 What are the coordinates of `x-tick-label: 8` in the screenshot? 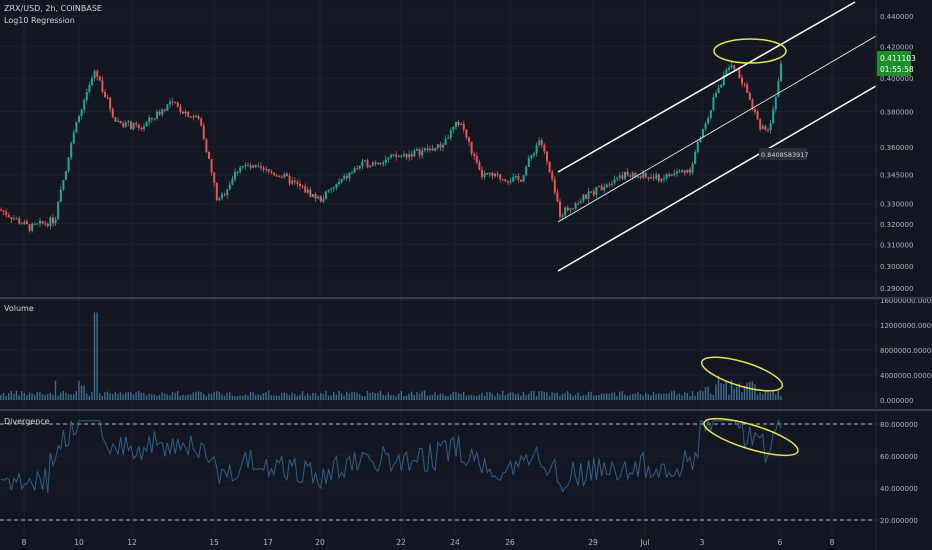 It's located at (832, 542).